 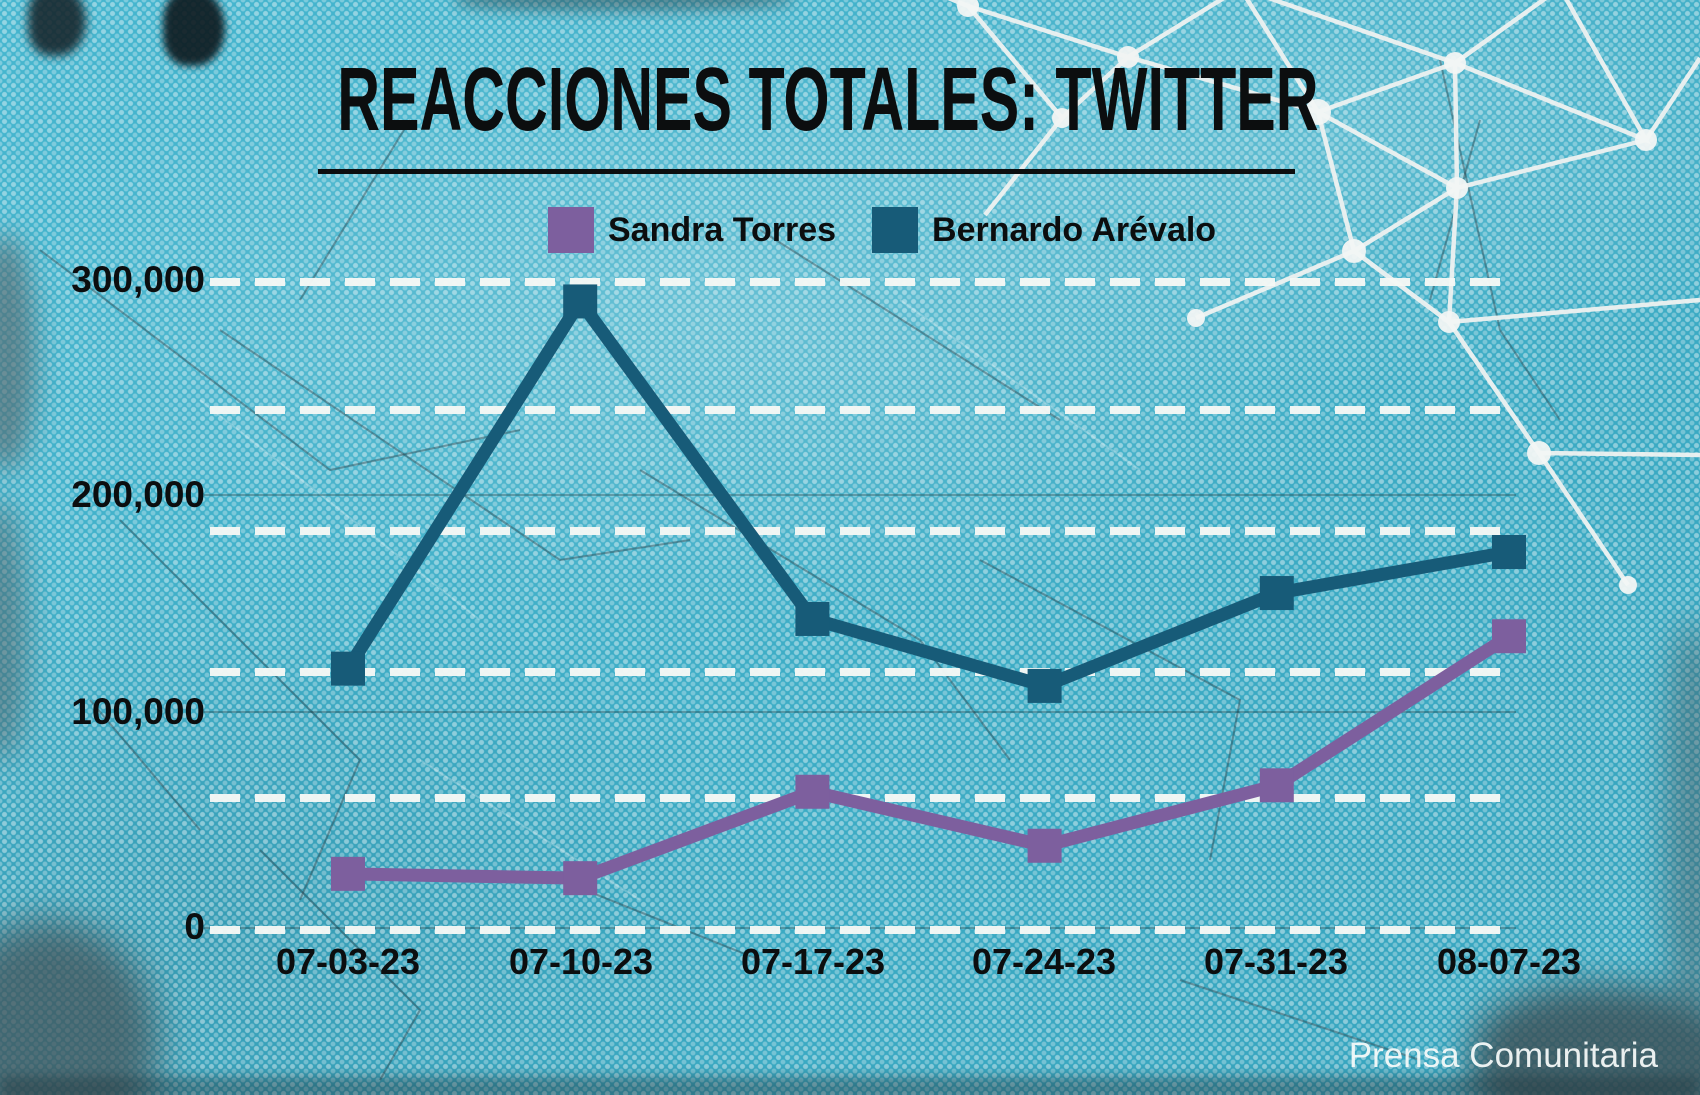 I want to click on chart-legend: Sandra Torres Bernardo Arévalo, so click(x=882, y=230).